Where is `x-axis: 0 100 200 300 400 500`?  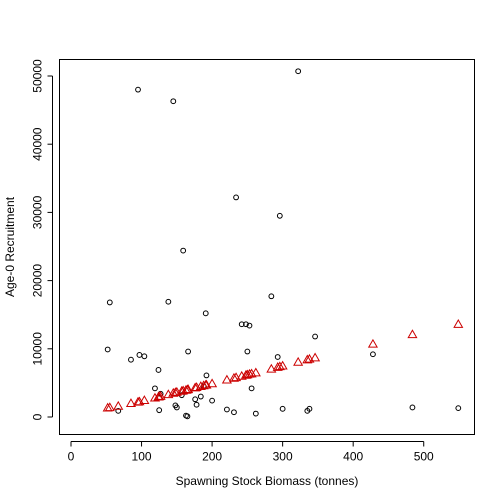 x-axis: 0 100 200 300 400 500 is located at coordinates (251, 452).